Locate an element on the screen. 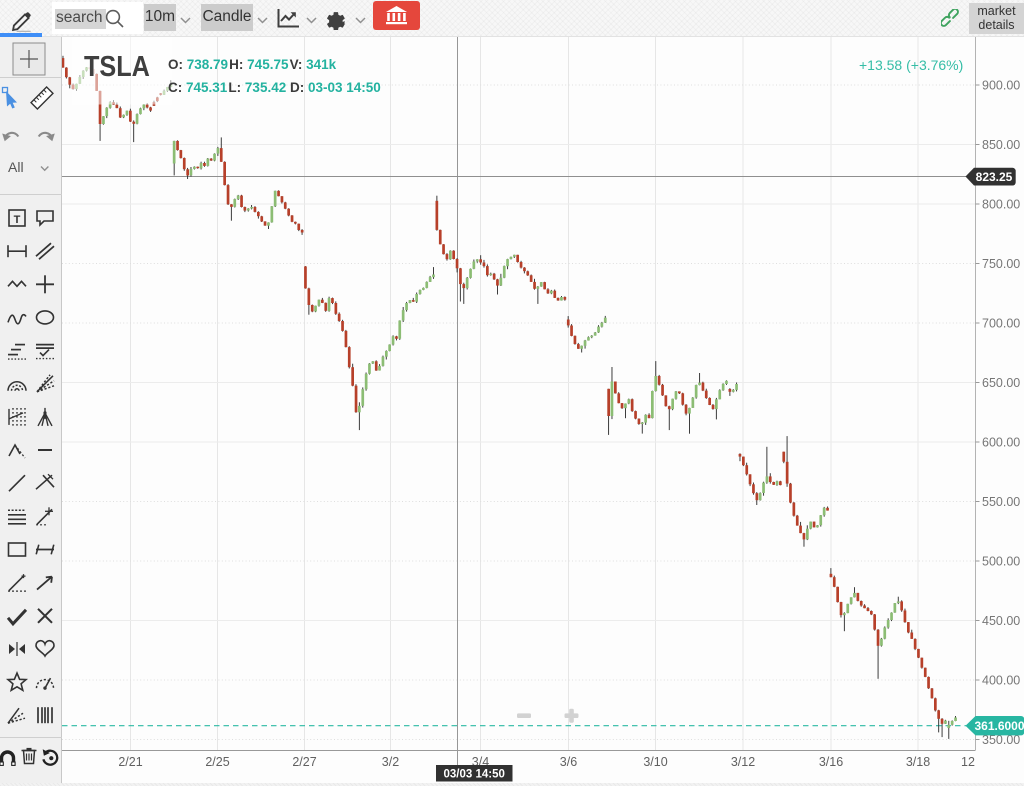 The height and width of the screenshot is (786, 1024). svg-text: 850.00 is located at coordinates (1001, 145).